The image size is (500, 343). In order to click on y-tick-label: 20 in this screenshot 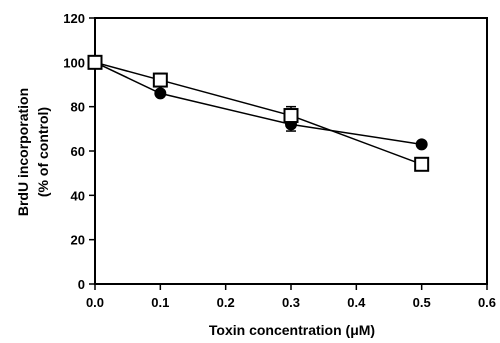, I will do `click(78, 240)`.